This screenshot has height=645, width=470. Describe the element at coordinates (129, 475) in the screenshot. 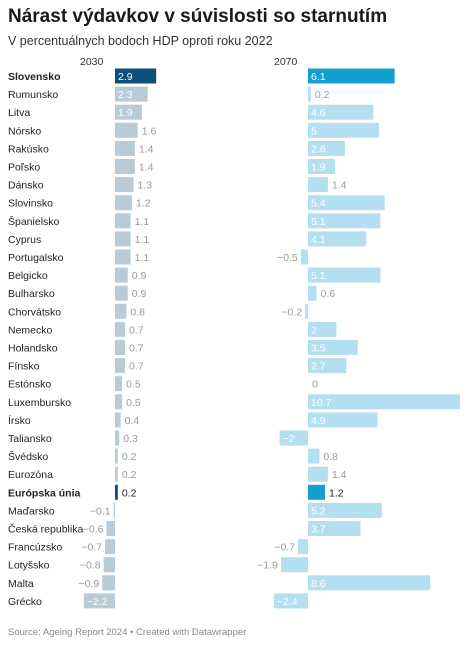

I see `value-label-2030-eurozona: 0.2` at that location.